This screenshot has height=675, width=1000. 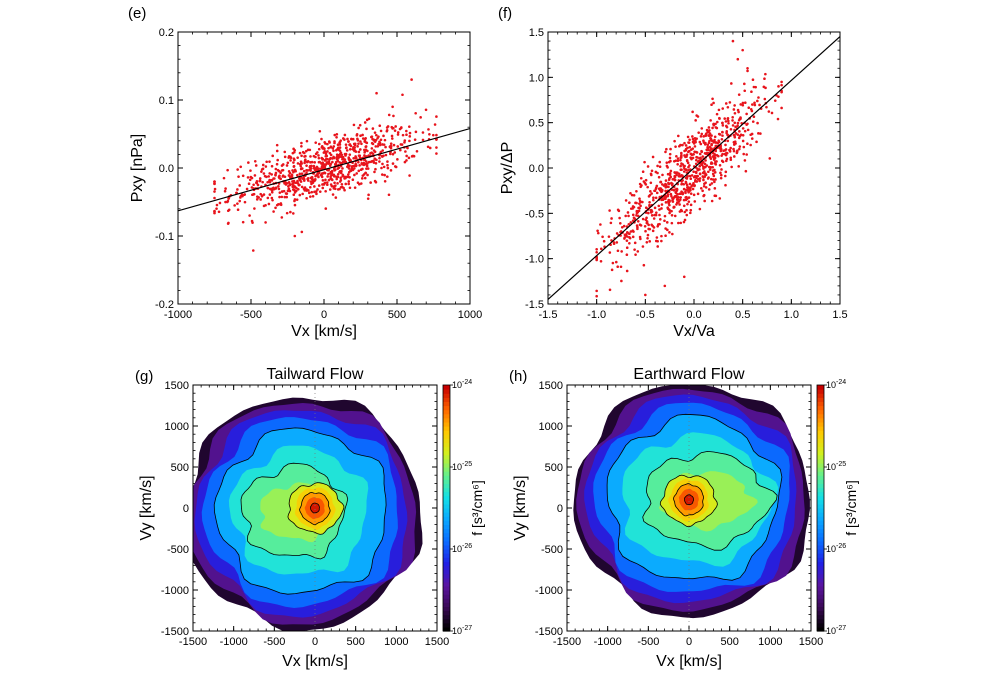 I want to click on x-tick-label: 0.5, so click(x=742, y=315).